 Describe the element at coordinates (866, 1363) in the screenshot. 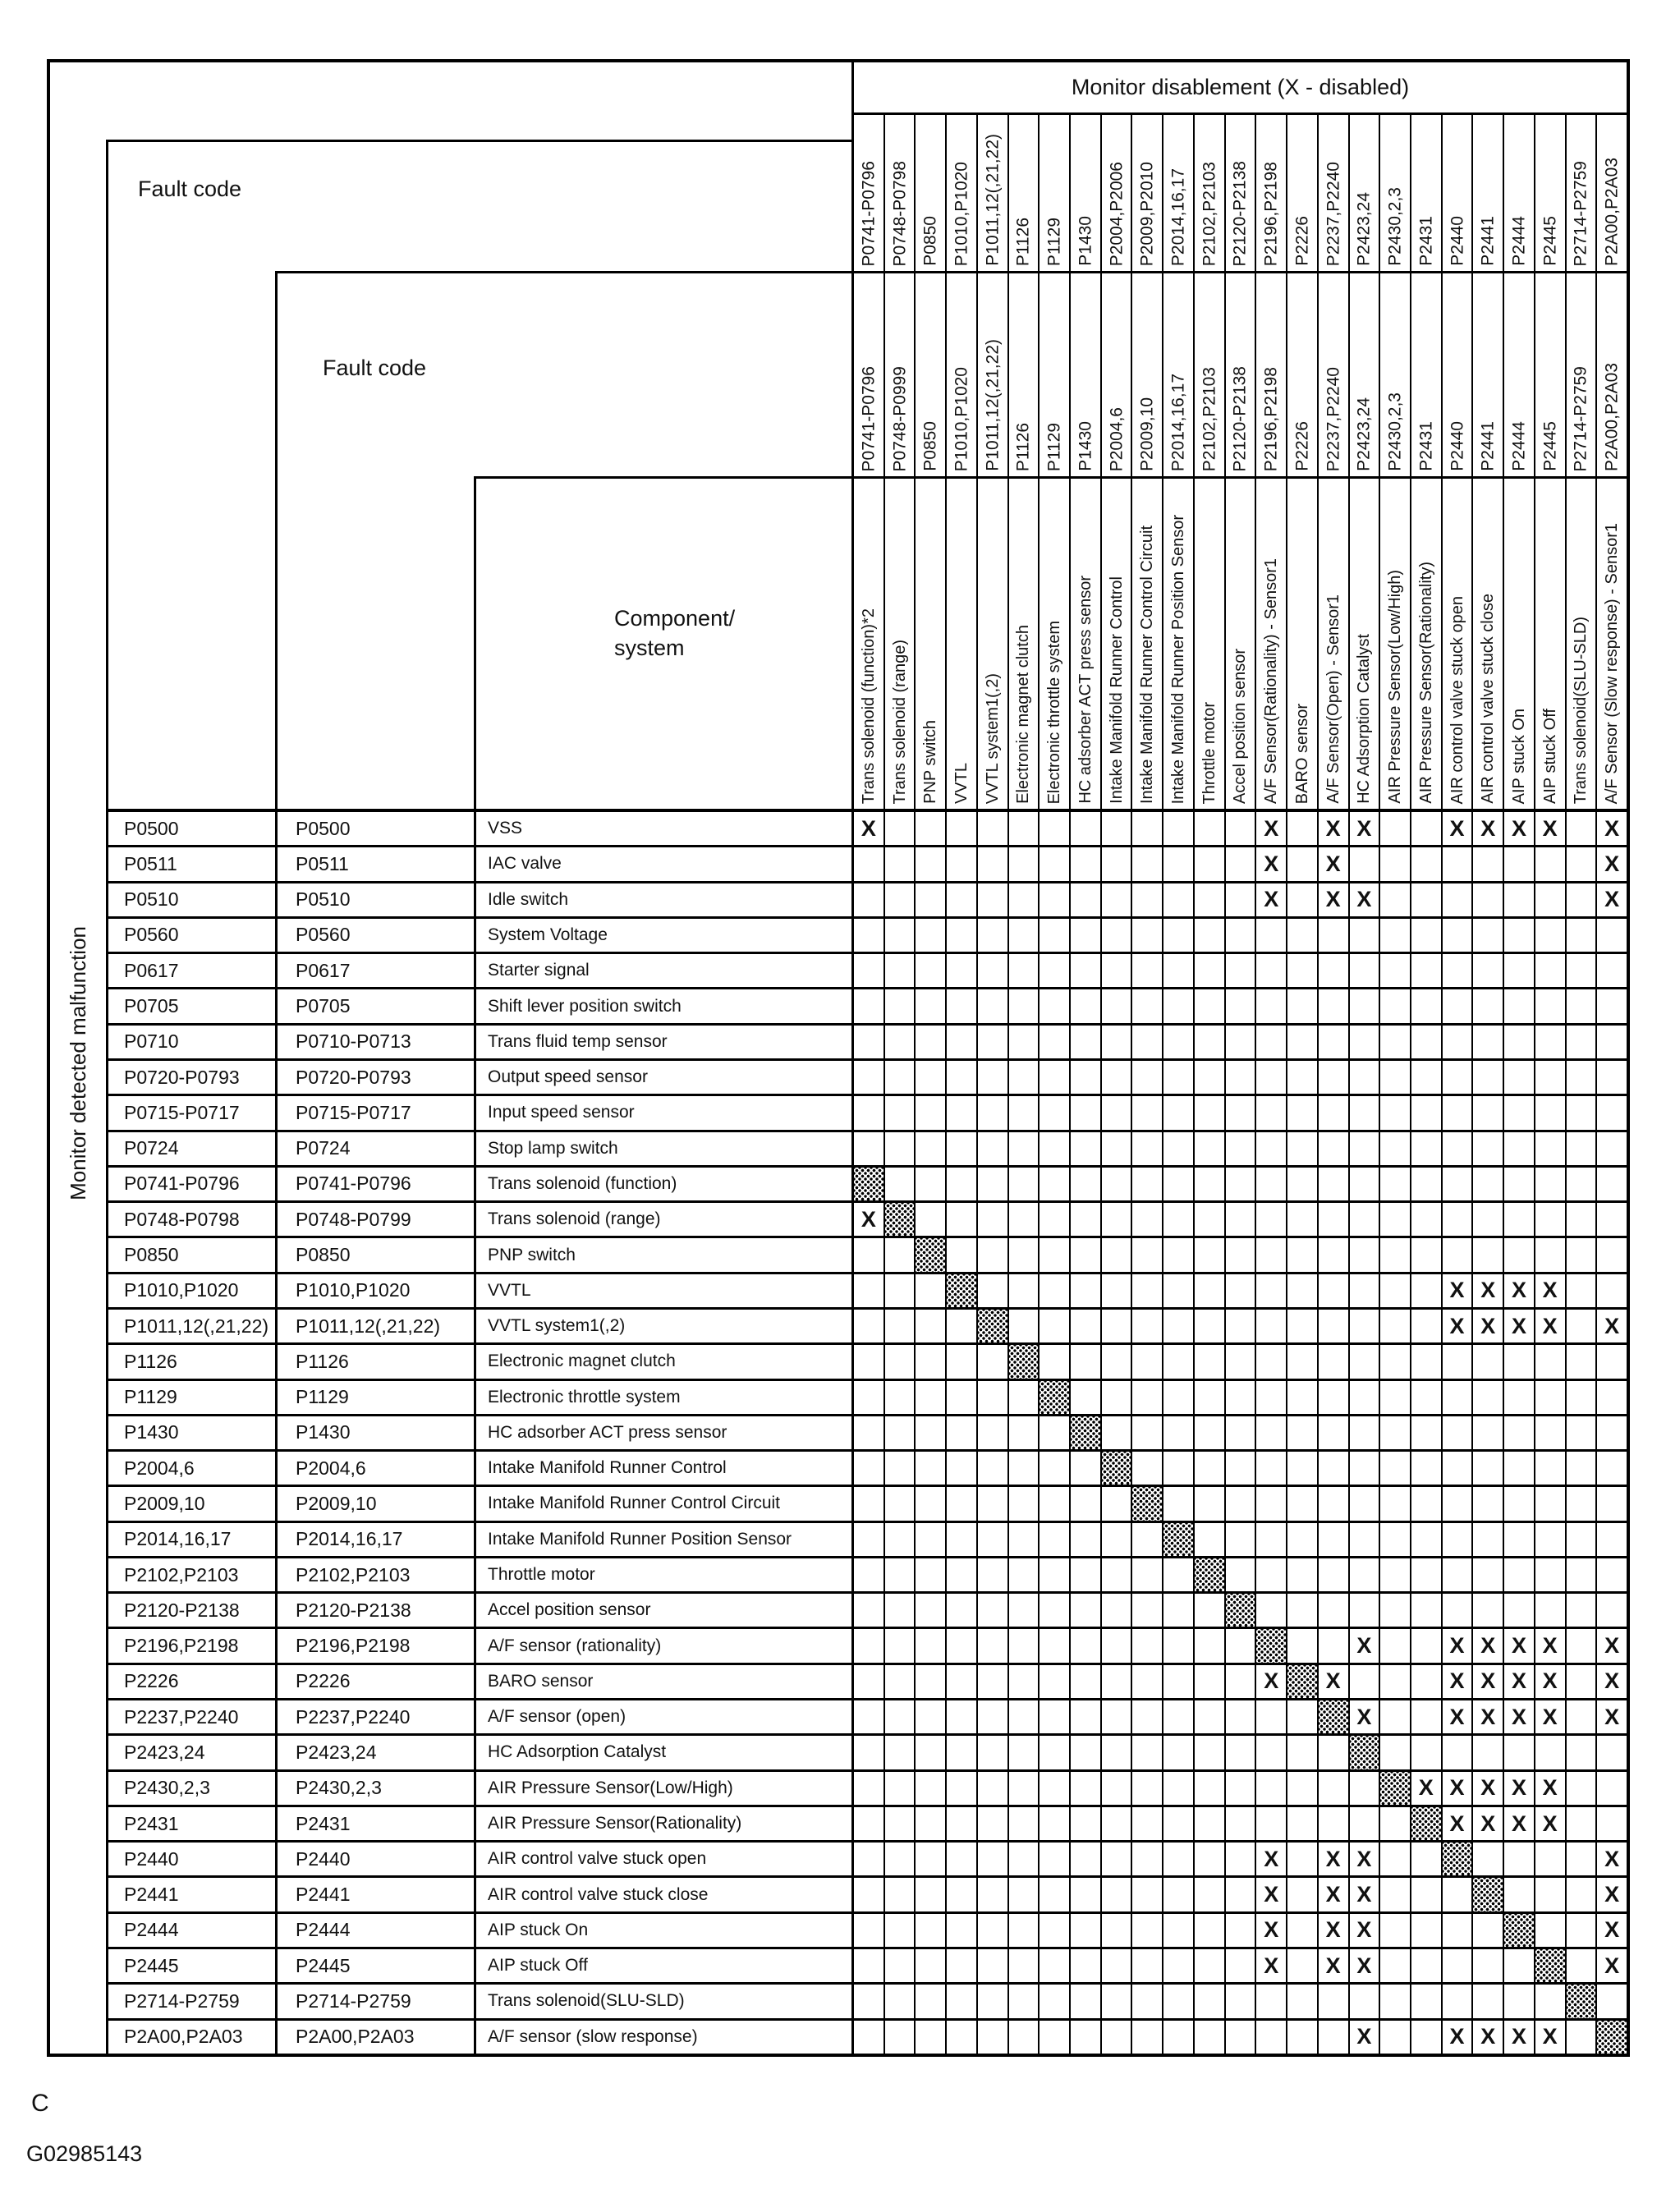

I see `table-row: P1126 P1126 Electronic magnet clutch` at that location.